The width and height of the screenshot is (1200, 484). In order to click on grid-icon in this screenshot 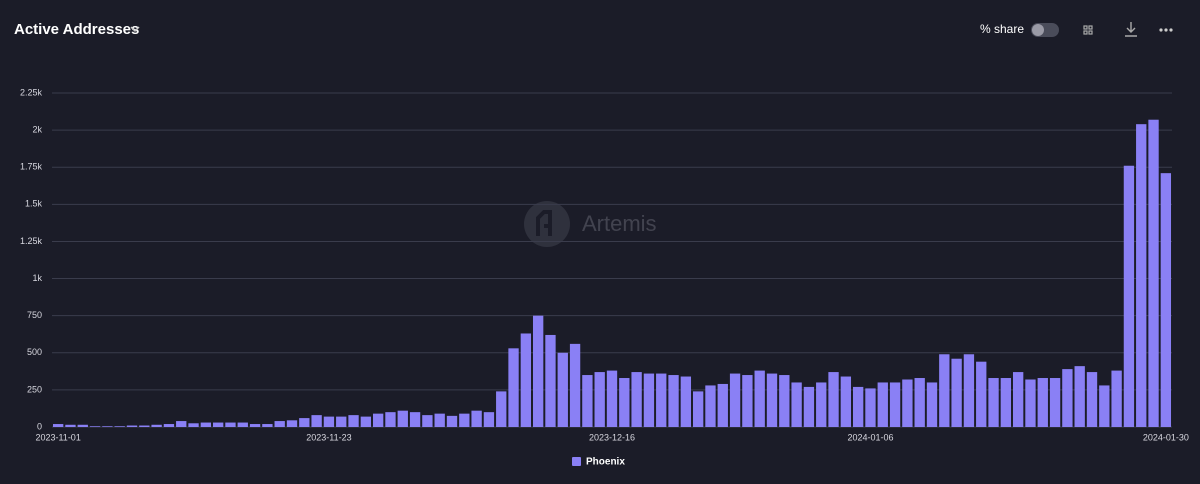, I will do `click(1088, 30)`.